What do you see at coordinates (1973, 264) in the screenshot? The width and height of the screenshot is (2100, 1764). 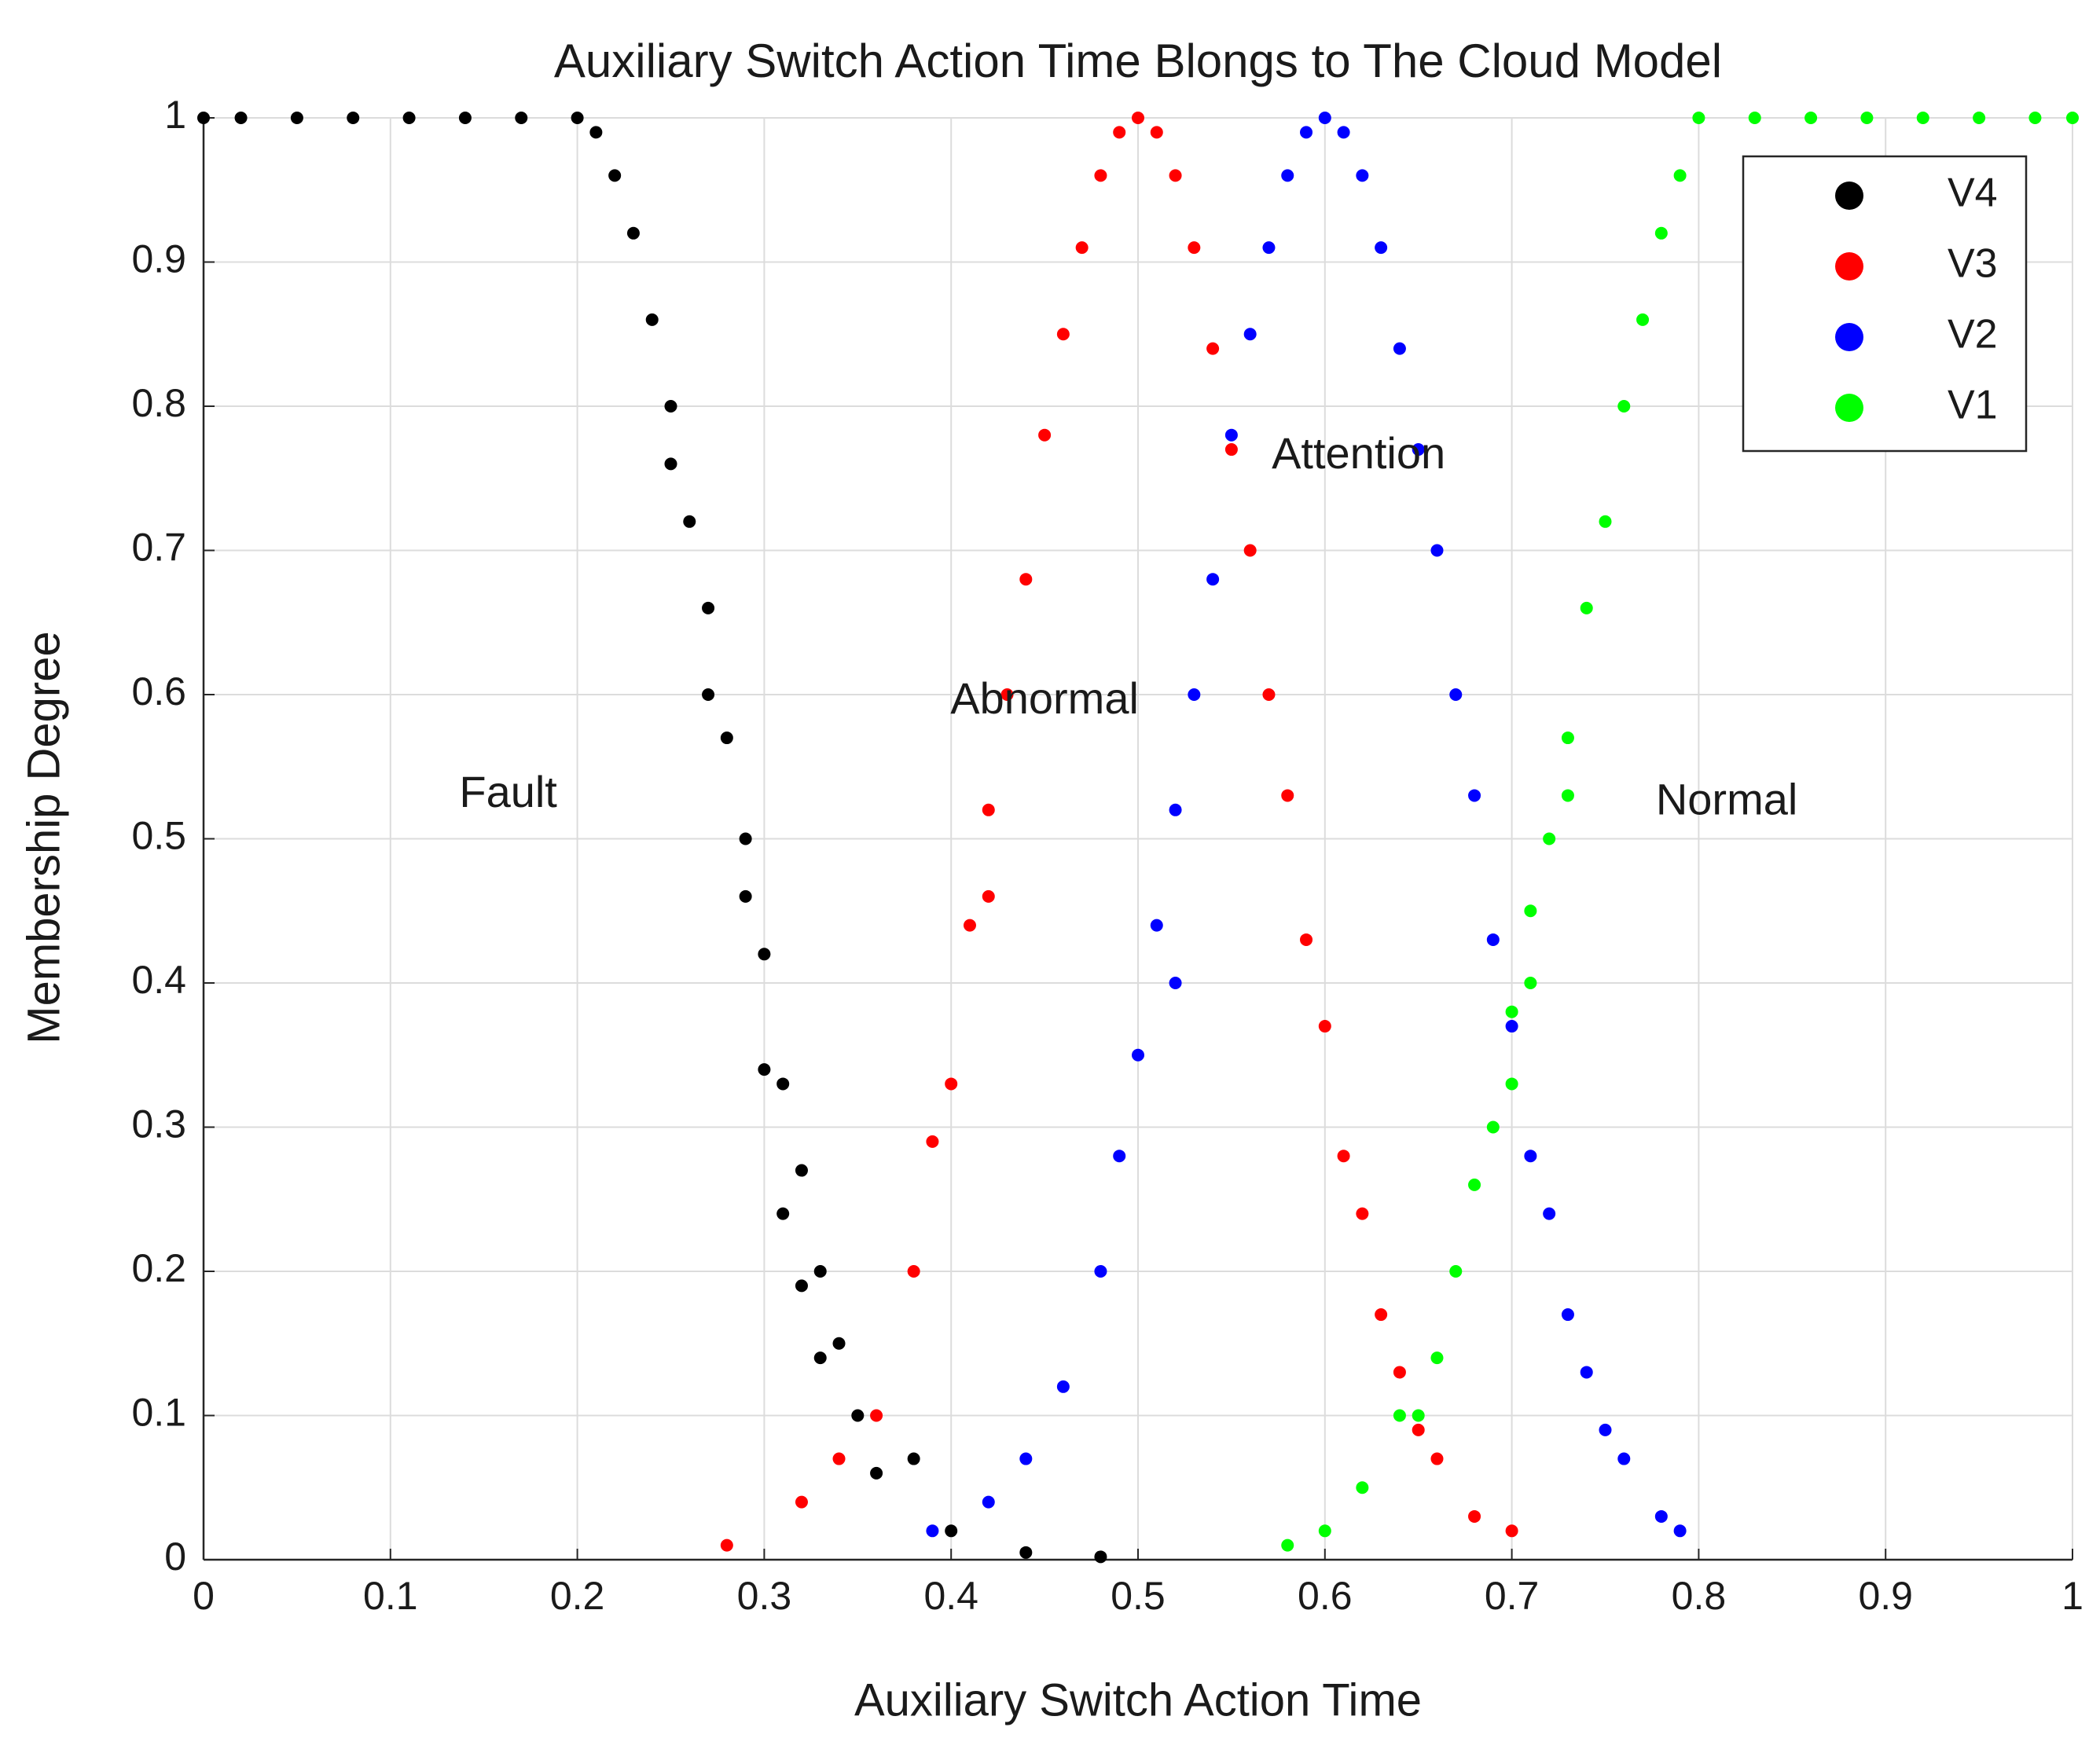 I see `legend-label: V3` at bounding box center [1973, 264].